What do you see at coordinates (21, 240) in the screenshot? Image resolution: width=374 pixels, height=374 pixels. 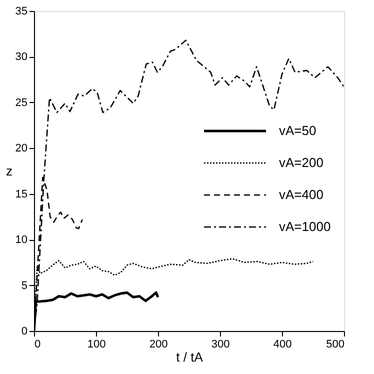 I see `y-tick-label: 10` at bounding box center [21, 240].